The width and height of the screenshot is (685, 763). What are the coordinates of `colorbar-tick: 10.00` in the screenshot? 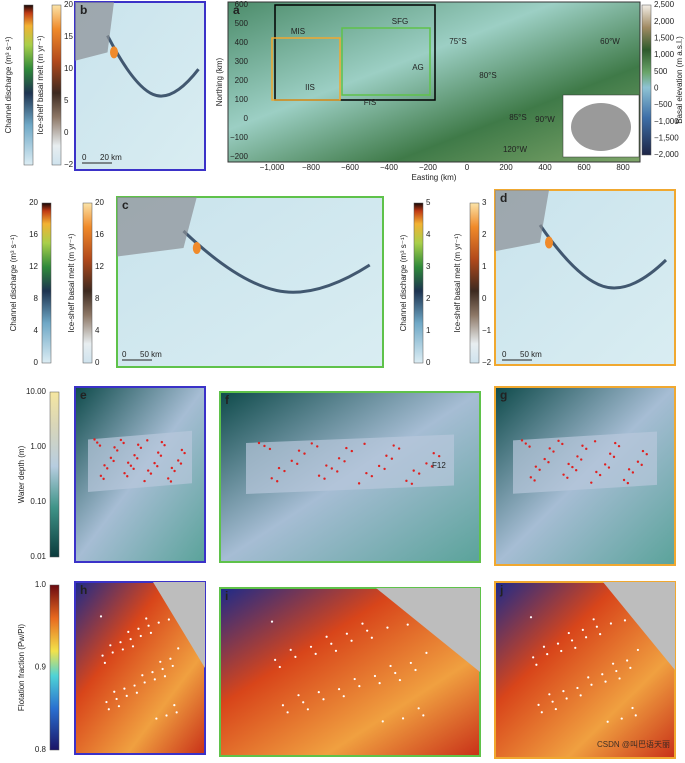 It's located at (36, 391).